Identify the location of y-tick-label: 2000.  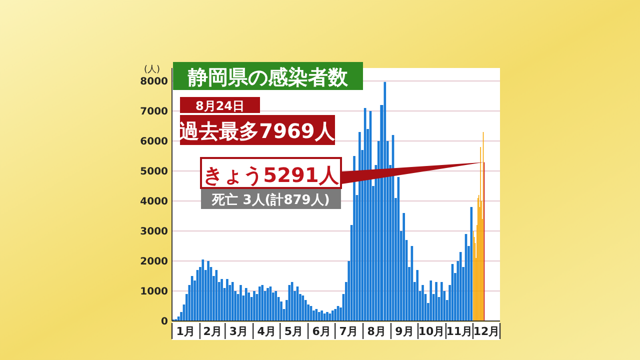
(154, 262).